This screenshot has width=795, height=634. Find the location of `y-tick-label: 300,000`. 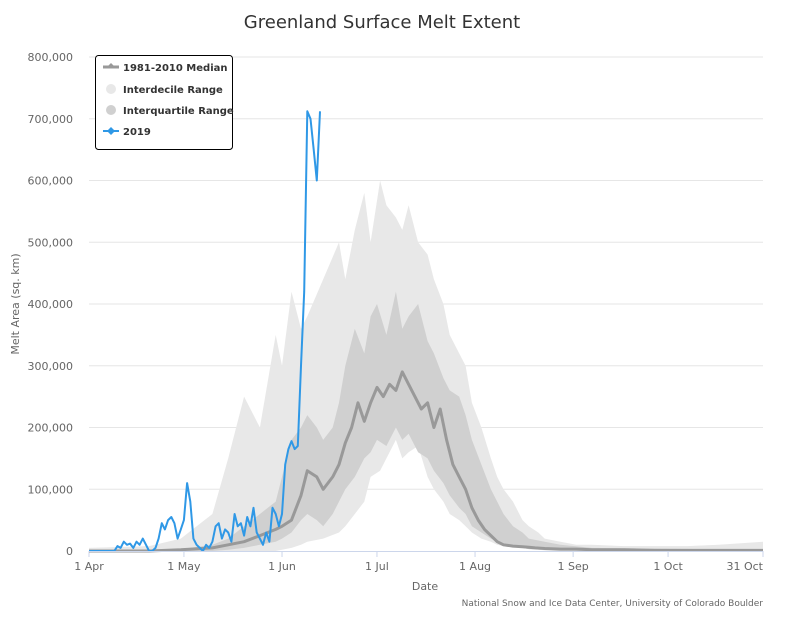

y-tick-label: 300,000 is located at coordinates (51, 366).